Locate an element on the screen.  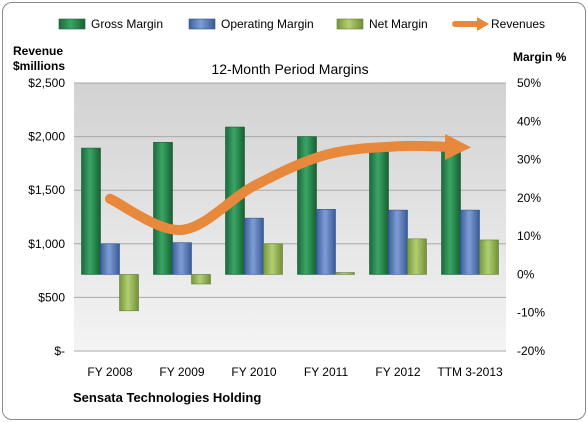
bar-operating-margin-fy-2010 is located at coordinates (254, 246).